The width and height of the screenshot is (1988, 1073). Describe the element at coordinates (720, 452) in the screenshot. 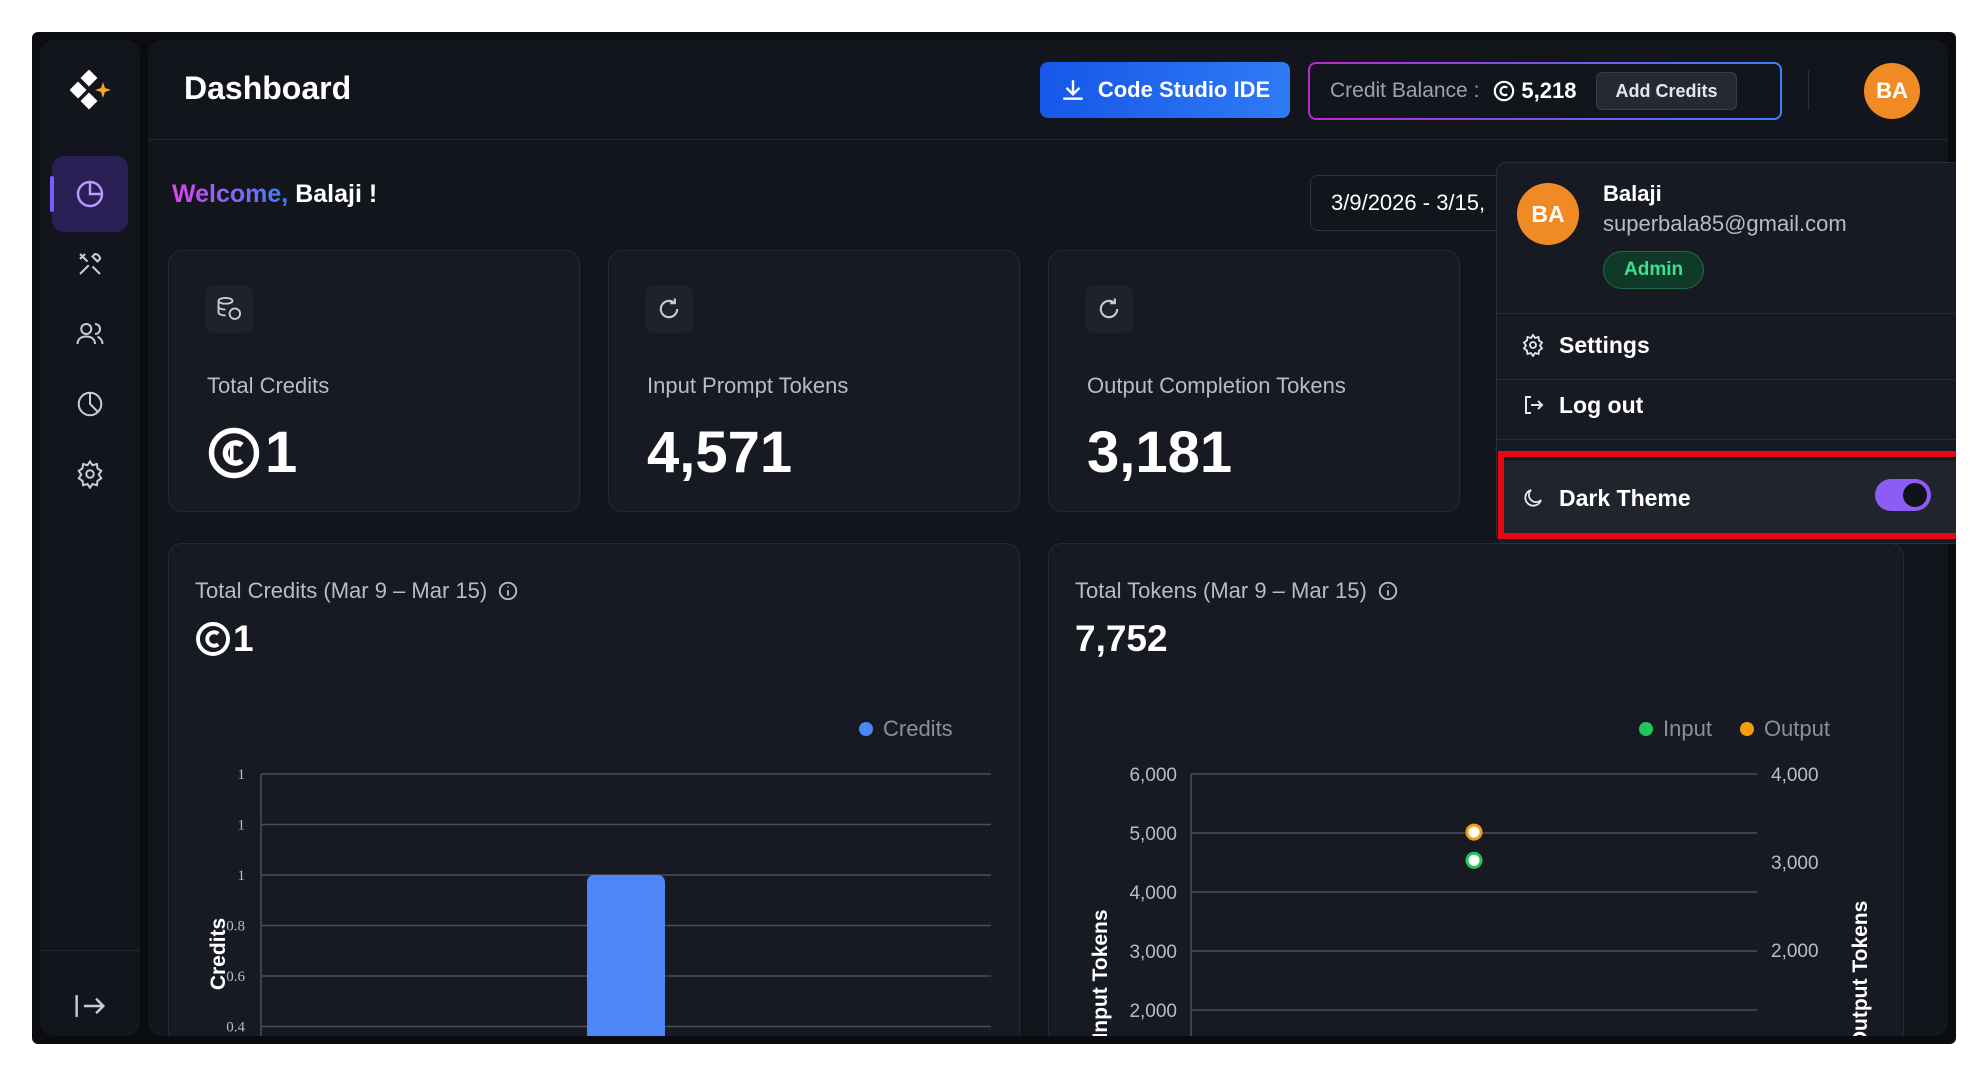

I see `stat-value: 4,571` at that location.